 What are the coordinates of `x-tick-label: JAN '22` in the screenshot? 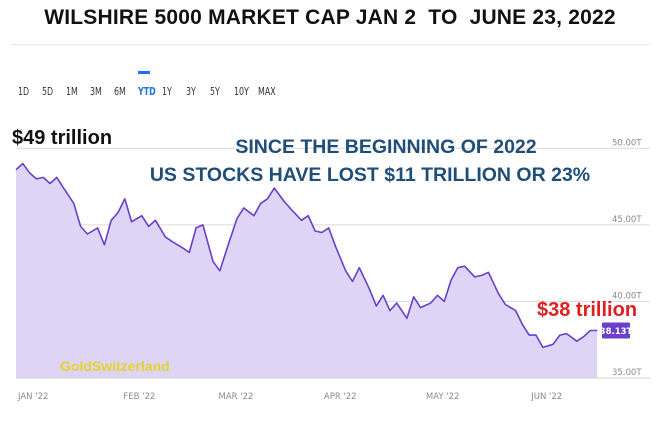 It's located at (32, 397).